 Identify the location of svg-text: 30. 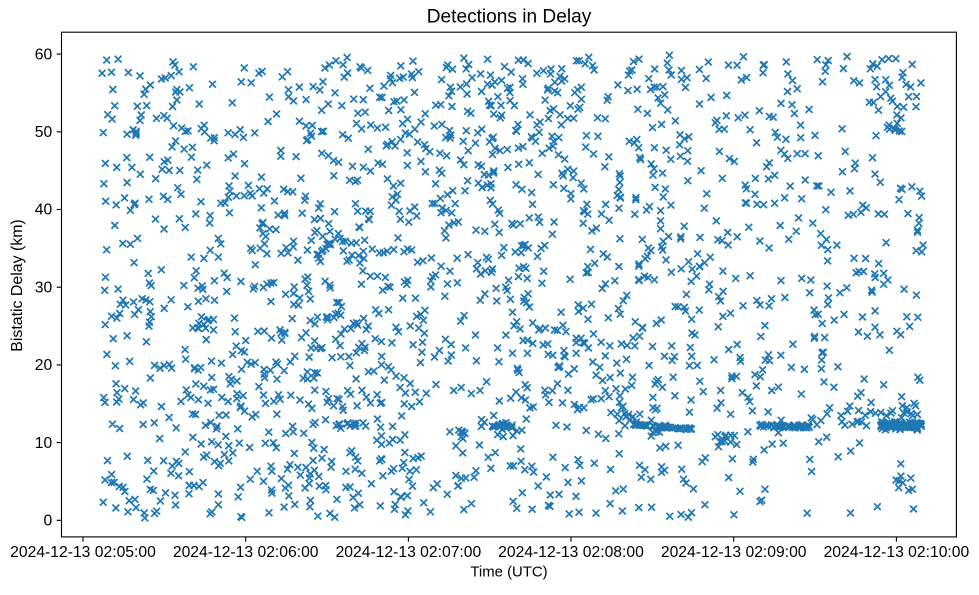
(44, 287).